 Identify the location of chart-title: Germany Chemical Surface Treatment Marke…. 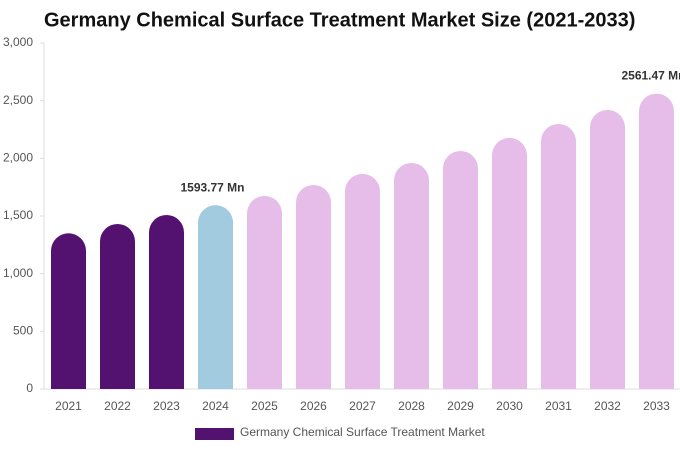
(339, 20).